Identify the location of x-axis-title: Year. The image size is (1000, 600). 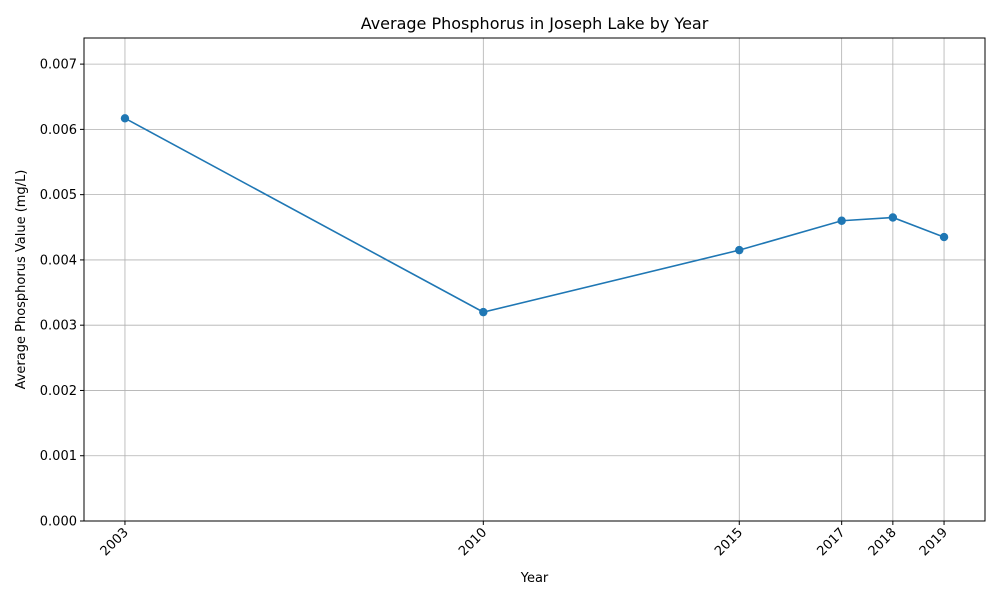
(534, 578).